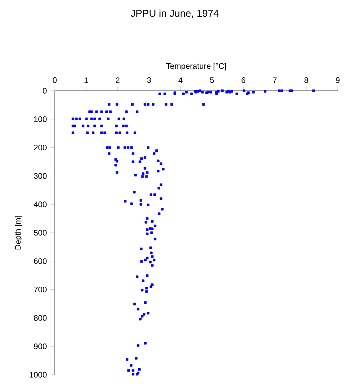 This screenshot has width=345, height=384. What do you see at coordinates (40, 205) in the screenshot?
I see `y-tick-label: 400` at bounding box center [40, 205].